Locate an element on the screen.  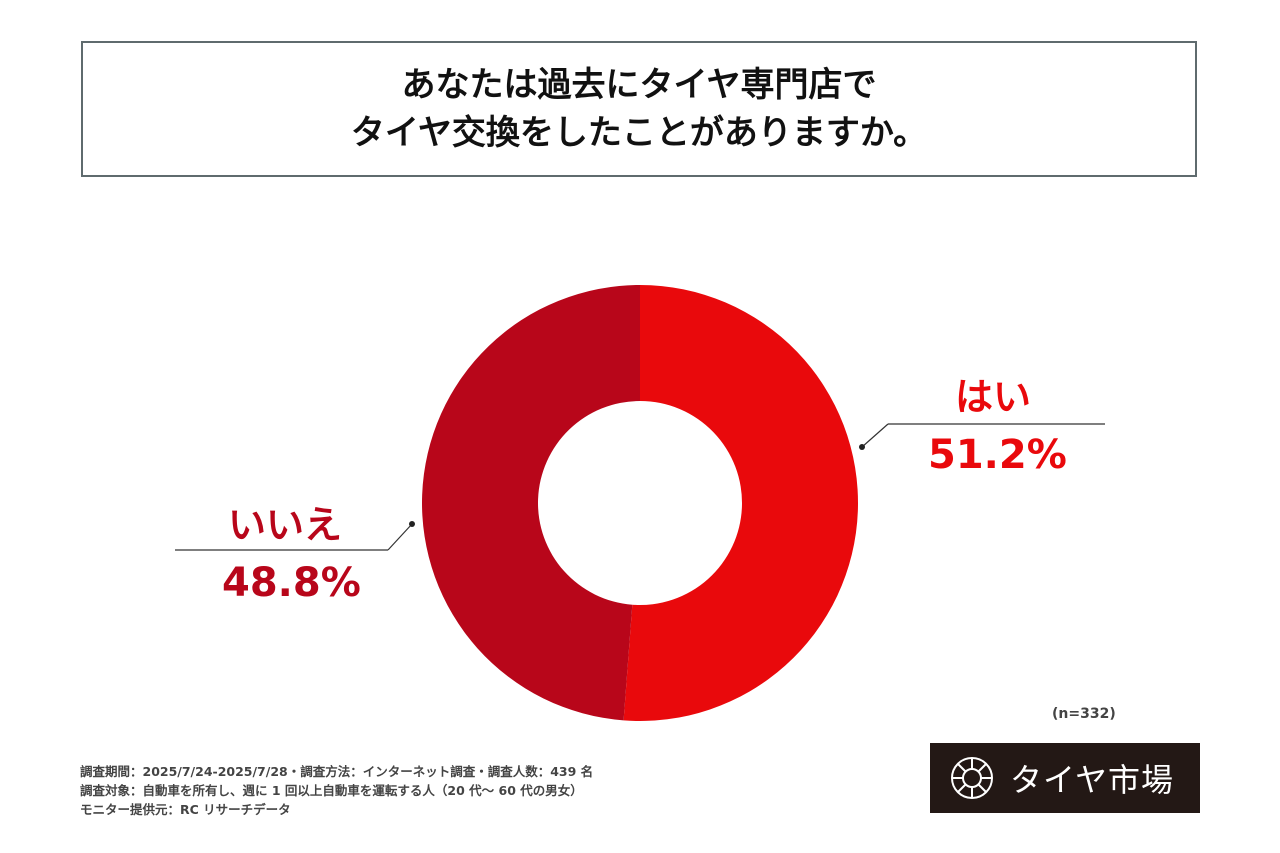
label-no: いいえ is located at coordinates (285, 525).